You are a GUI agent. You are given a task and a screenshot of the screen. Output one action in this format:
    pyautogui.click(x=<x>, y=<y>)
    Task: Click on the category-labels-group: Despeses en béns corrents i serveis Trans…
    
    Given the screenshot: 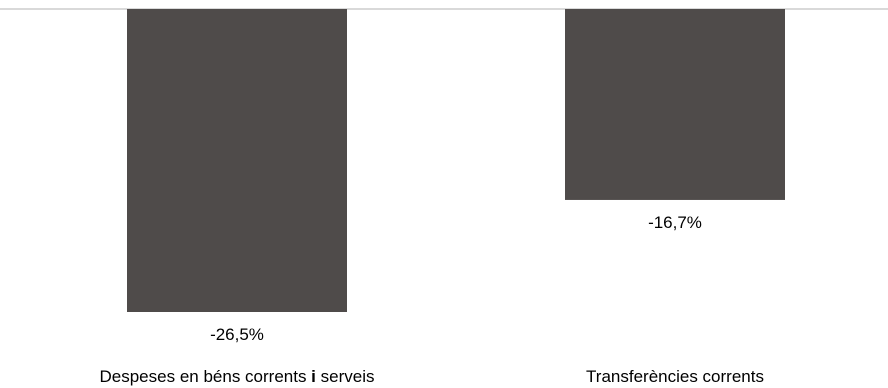 What is the action you would take?
    pyautogui.click(x=432, y=376)
    